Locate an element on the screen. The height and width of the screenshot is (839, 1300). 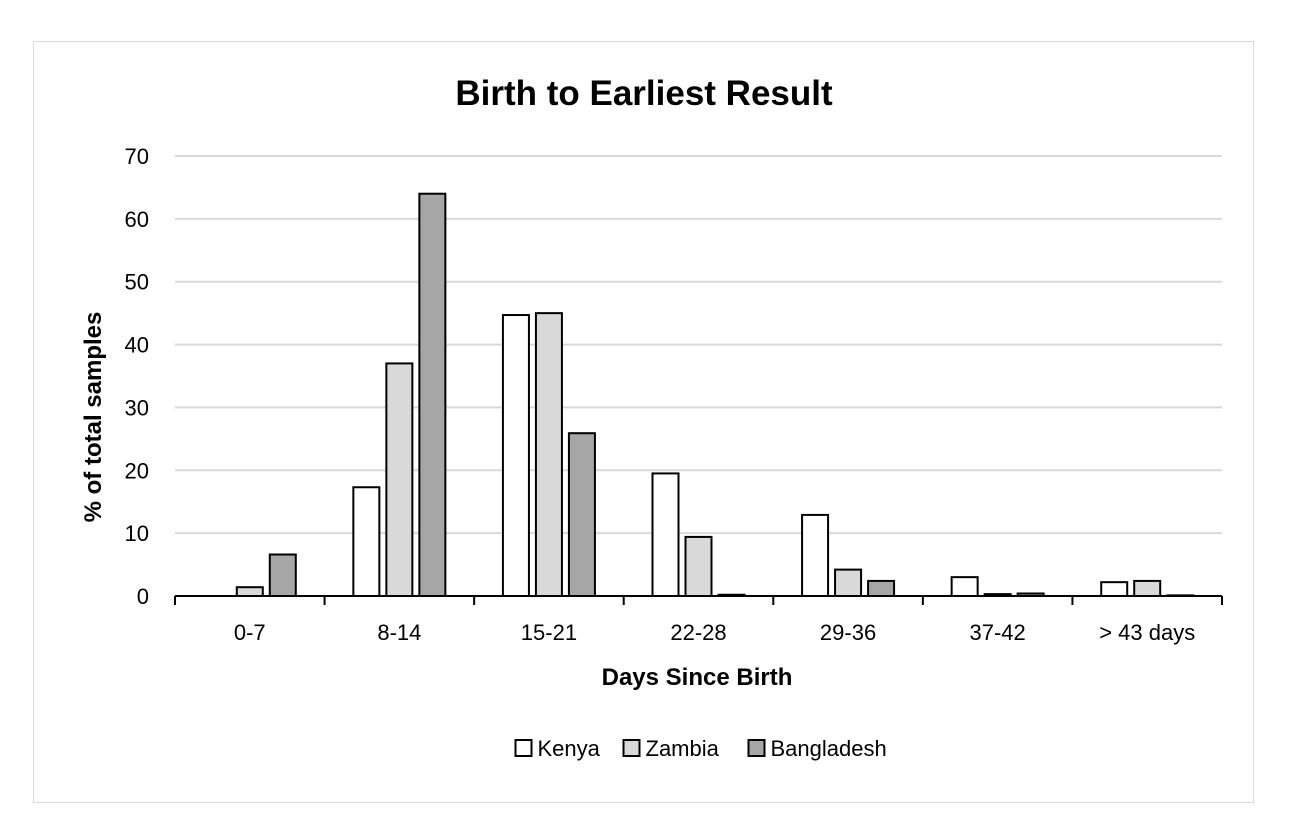
x-tick-label: > 43 days is located at coordinates (1147, 632).